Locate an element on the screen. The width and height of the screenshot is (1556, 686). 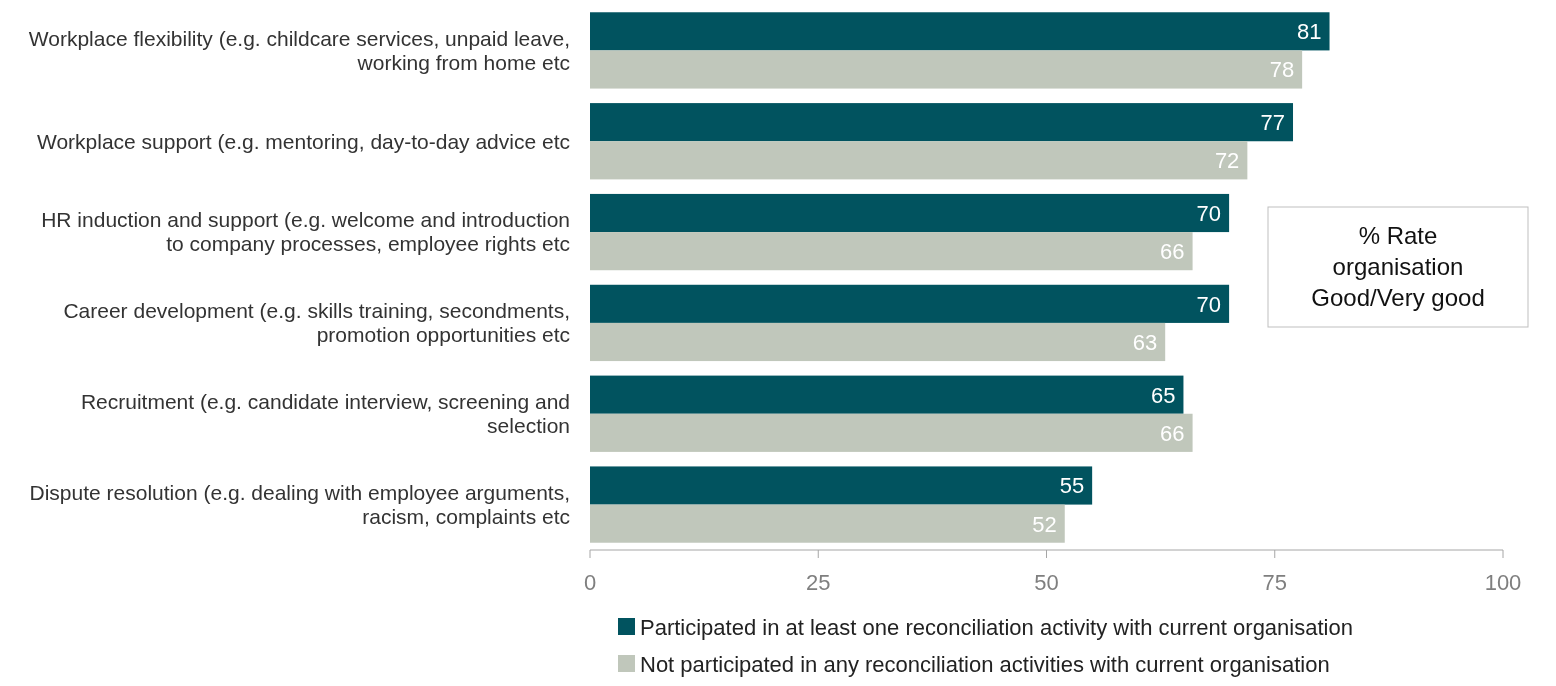
data-label: 55 is located at coordinates (1072, 486).